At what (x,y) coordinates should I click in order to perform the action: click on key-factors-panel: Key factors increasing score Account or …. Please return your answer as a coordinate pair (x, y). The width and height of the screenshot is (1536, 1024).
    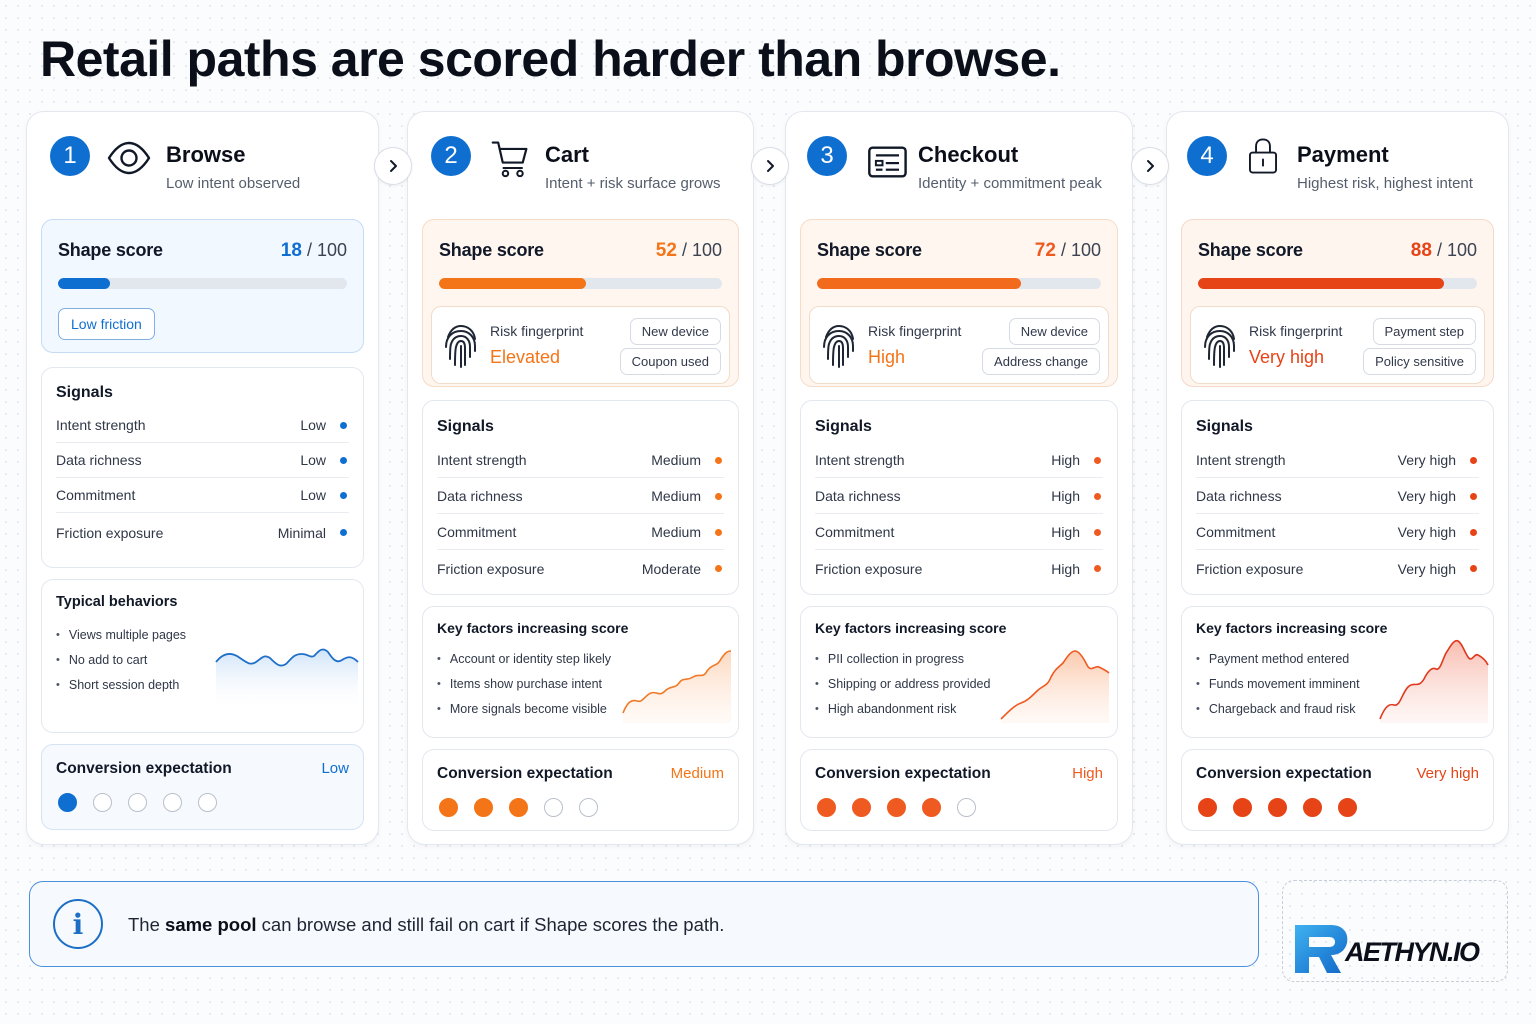
    Looking at the image, I should click on (580, 672).